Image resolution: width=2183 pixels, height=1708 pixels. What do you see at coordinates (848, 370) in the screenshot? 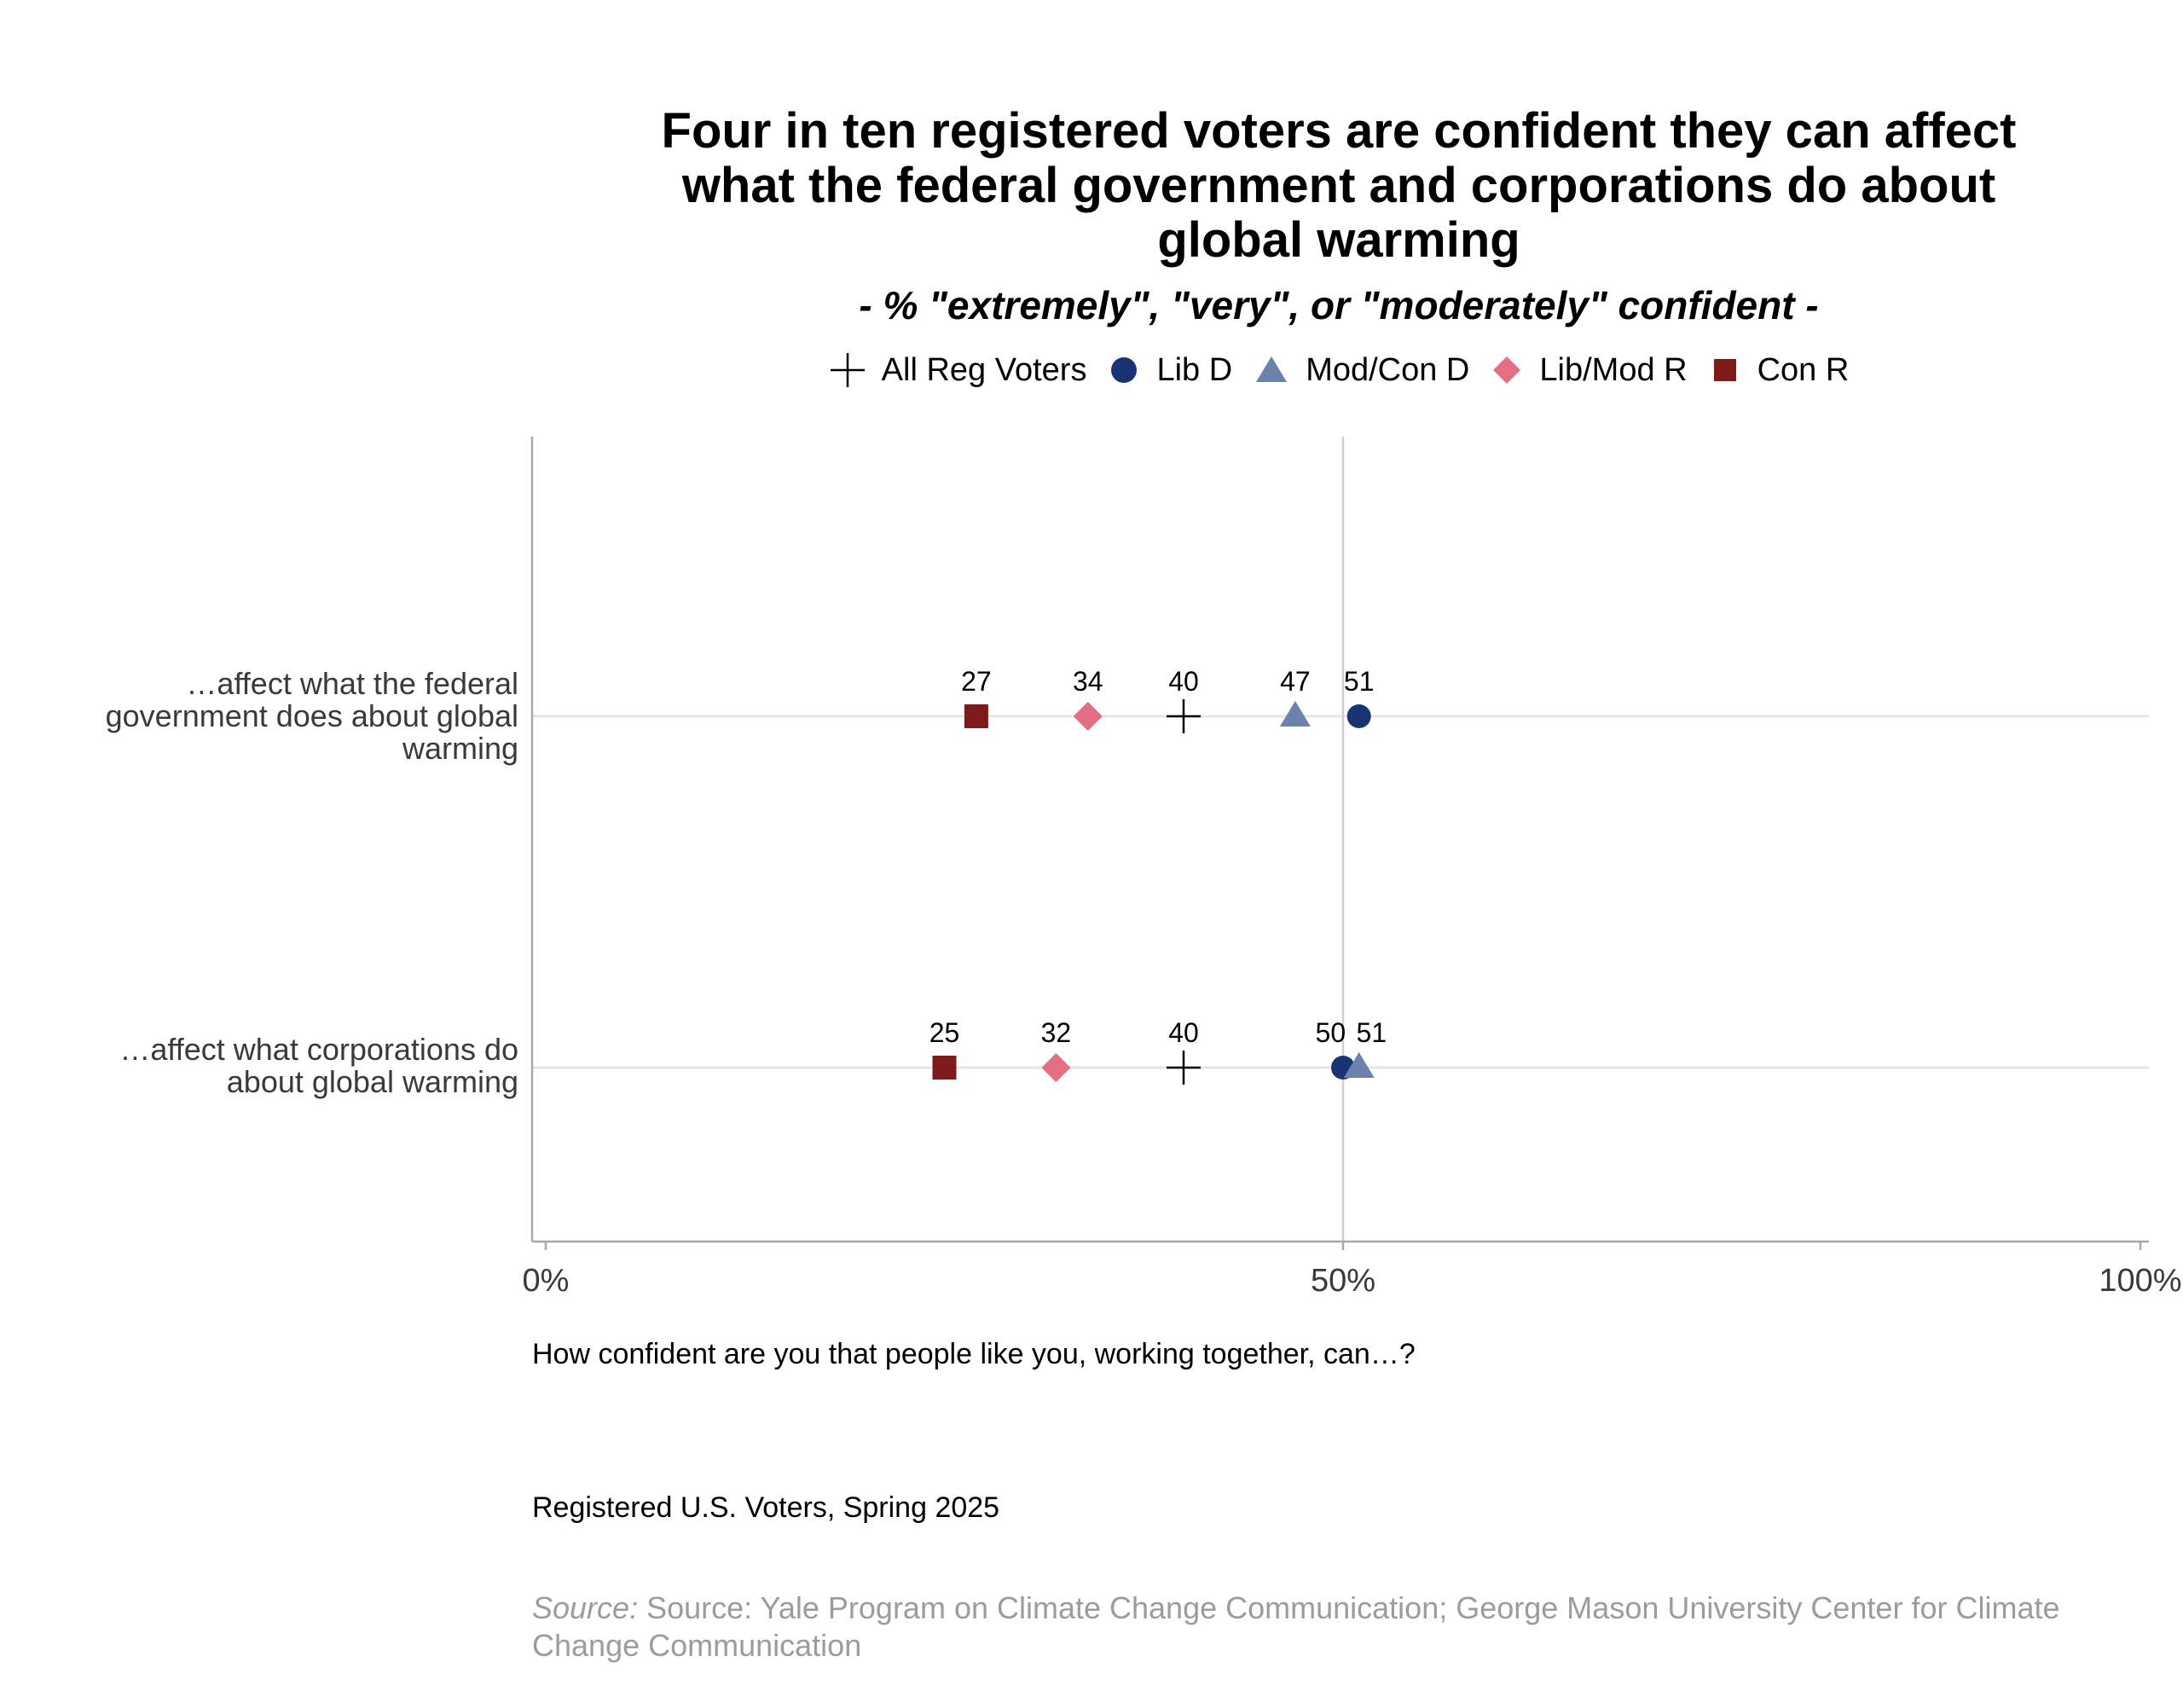
I see `legend-cross-marker` at bounding box center [848, 370].